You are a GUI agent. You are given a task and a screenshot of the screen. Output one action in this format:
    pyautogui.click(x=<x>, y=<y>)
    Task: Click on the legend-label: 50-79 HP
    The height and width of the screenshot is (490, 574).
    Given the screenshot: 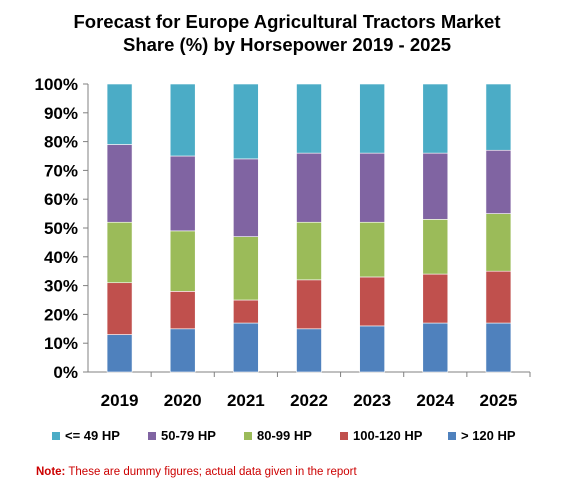 What is the action you would take?
    pyautogui.click(x=188, y=435)
    